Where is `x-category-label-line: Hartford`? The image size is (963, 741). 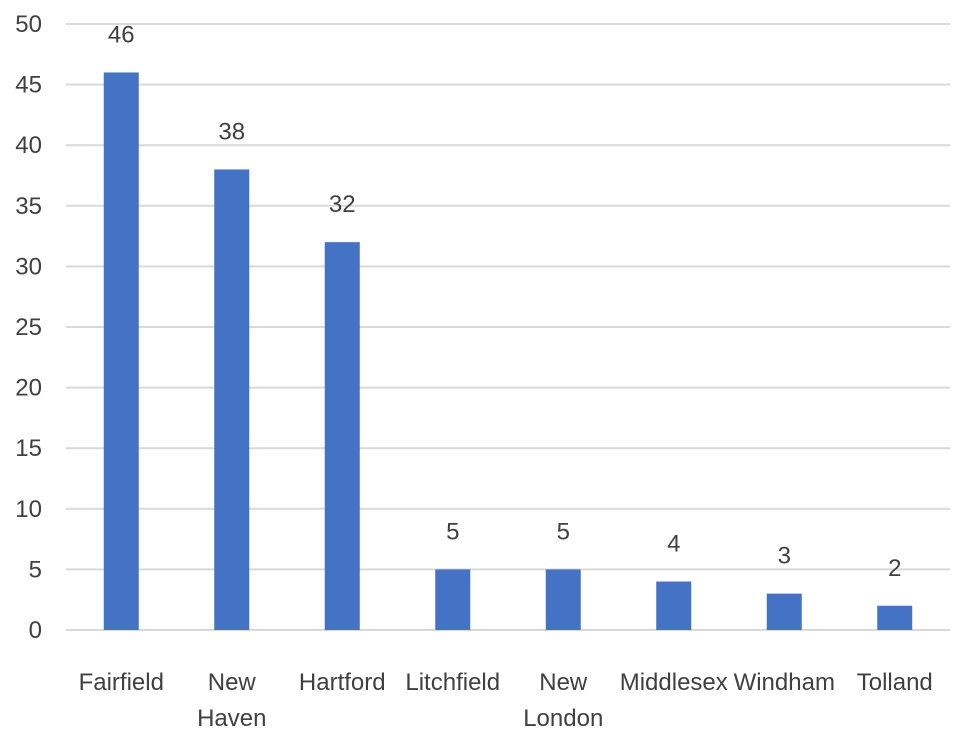 x-category-label-line: Hartford is located at coordinates (342, 682).